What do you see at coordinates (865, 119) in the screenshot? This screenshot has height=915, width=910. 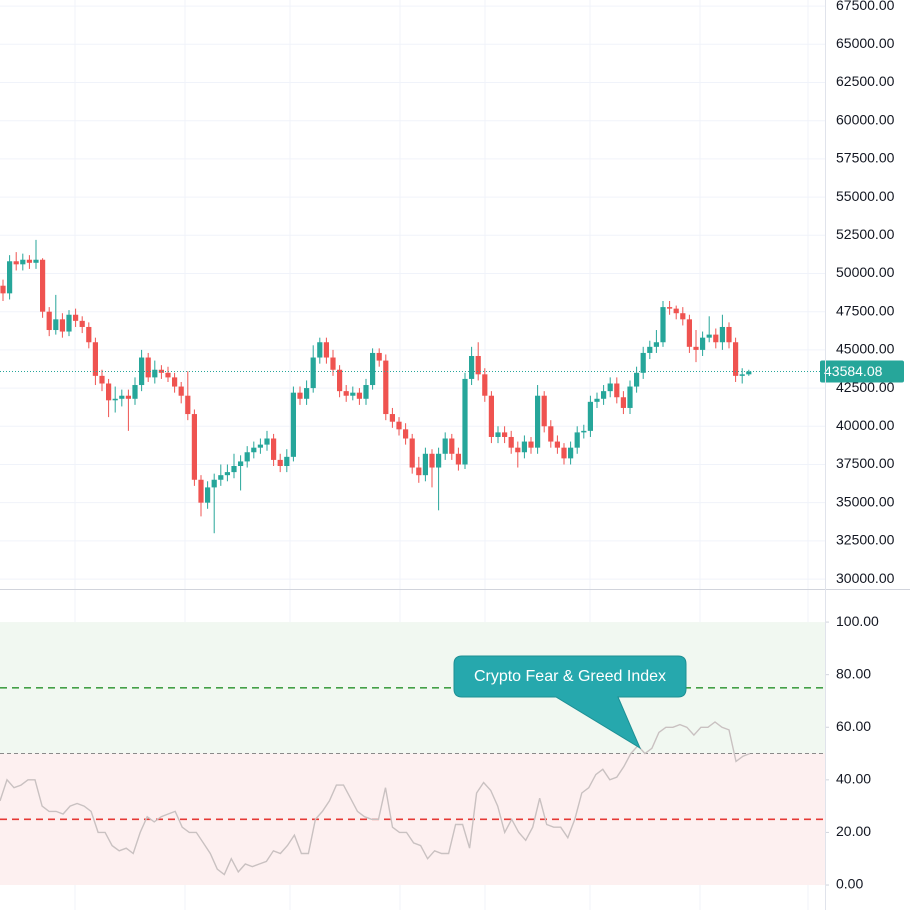 I see `y-tick-label: 60000.00` at bounding box center [865, 119].